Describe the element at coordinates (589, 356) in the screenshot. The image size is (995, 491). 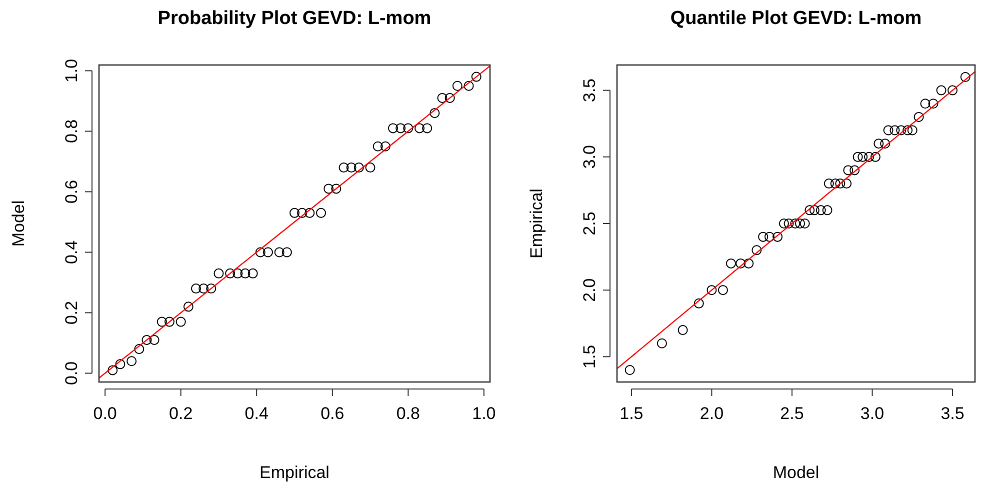
I see `y-tick-label: 1.5` at that location.